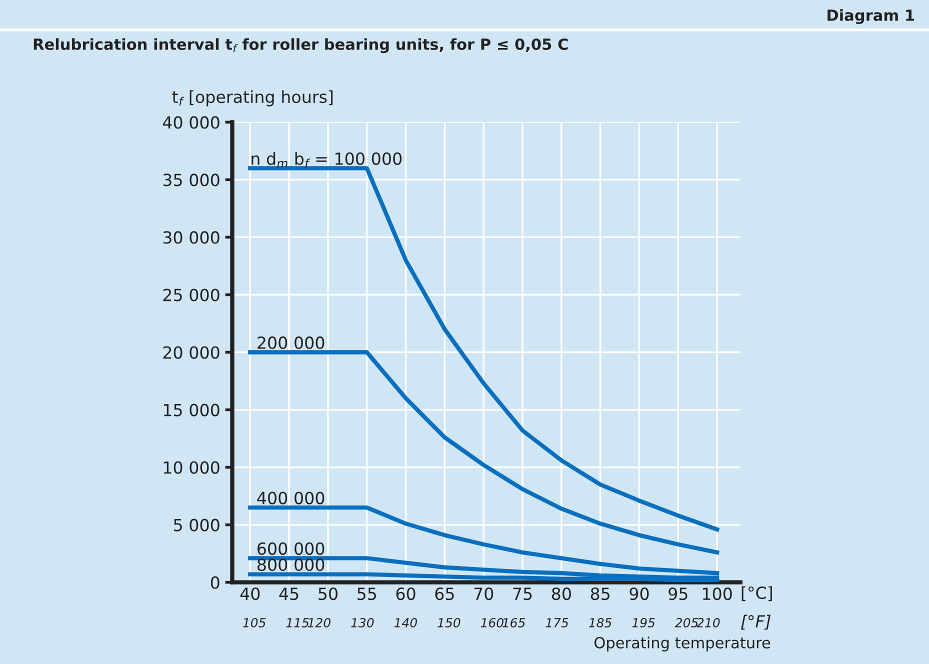 This screenshot has height=664, width=929. What do you see at coordinates (643, 623) in the screenshot?
I see `x2-tick-label: 195` at bounding box center [643, 623].